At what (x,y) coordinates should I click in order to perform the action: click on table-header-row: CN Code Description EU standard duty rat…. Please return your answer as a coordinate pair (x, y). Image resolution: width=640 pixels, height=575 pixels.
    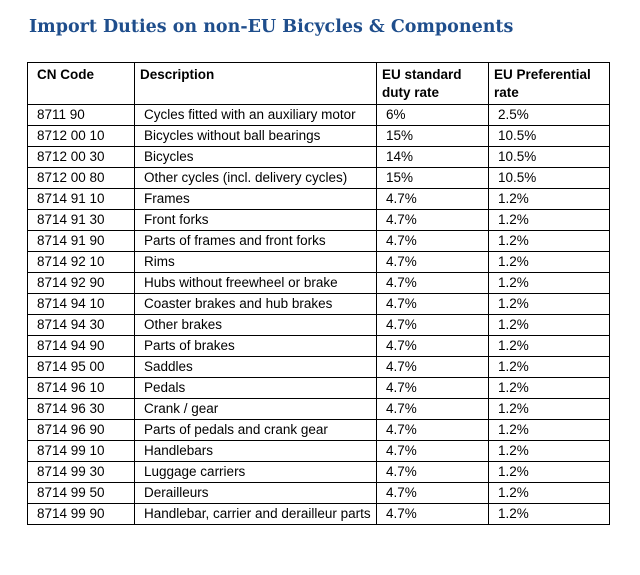
    Looking at the image, I should click on (318, 83).